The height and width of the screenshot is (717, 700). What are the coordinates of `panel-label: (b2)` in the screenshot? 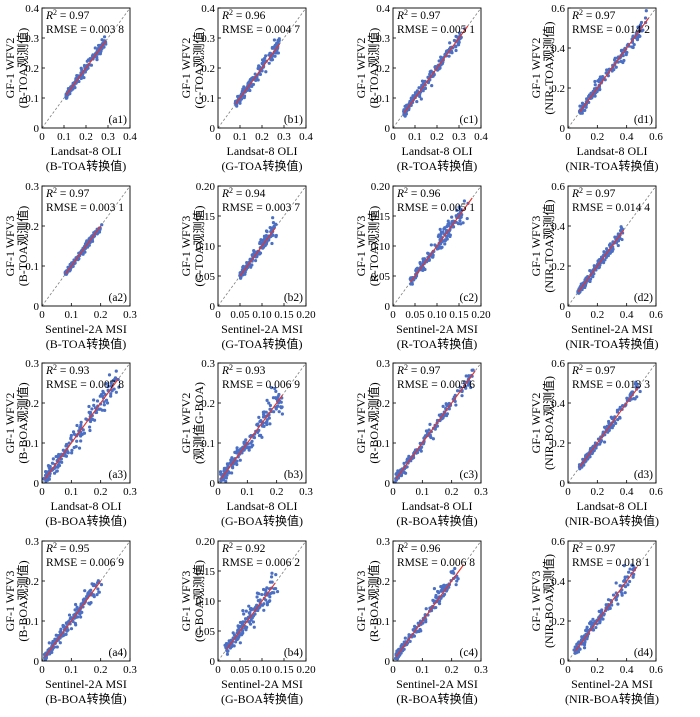 It's located at (293, 298).